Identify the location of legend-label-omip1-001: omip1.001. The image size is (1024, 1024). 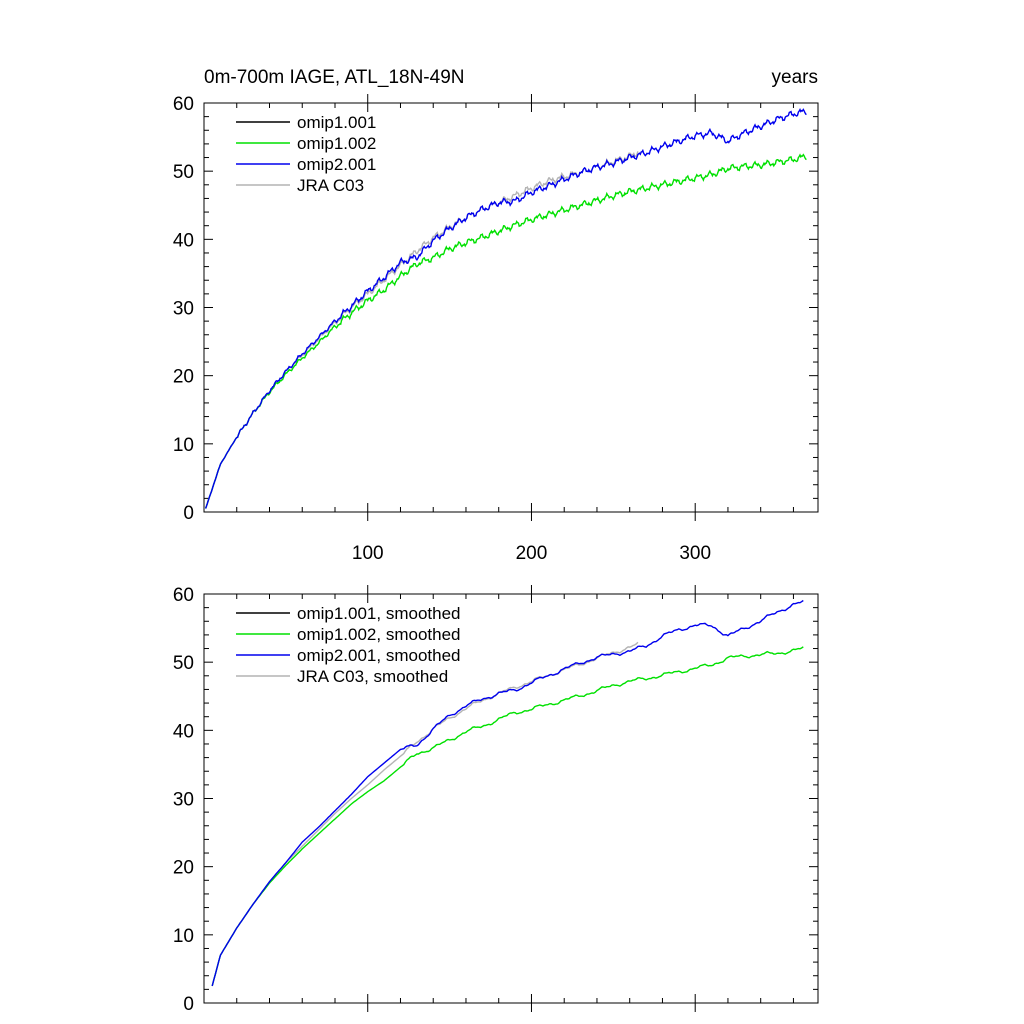
(336, 122).